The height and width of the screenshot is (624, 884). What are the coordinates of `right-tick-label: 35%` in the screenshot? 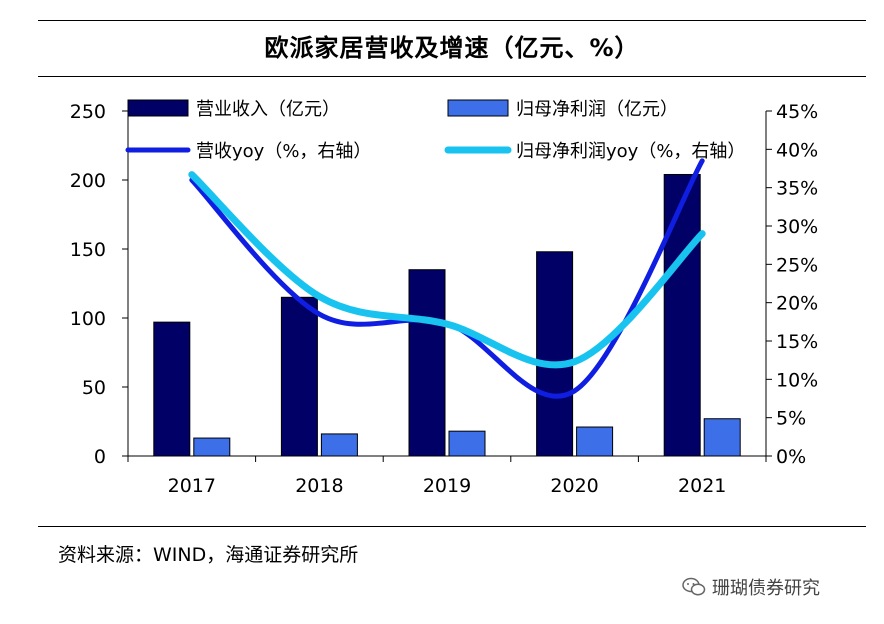 It's located at (797, 189).